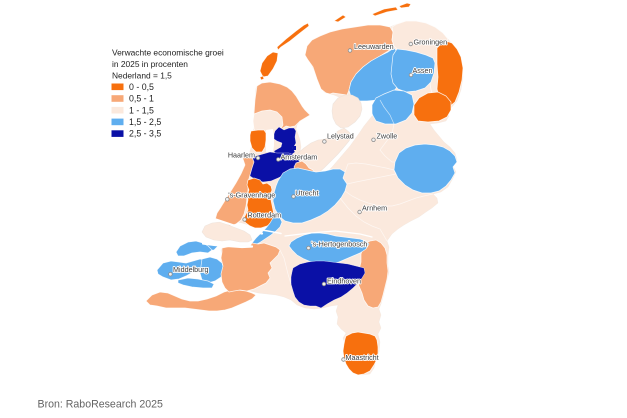  I want to click on svg-text: Lelystad, so click(340, 136).